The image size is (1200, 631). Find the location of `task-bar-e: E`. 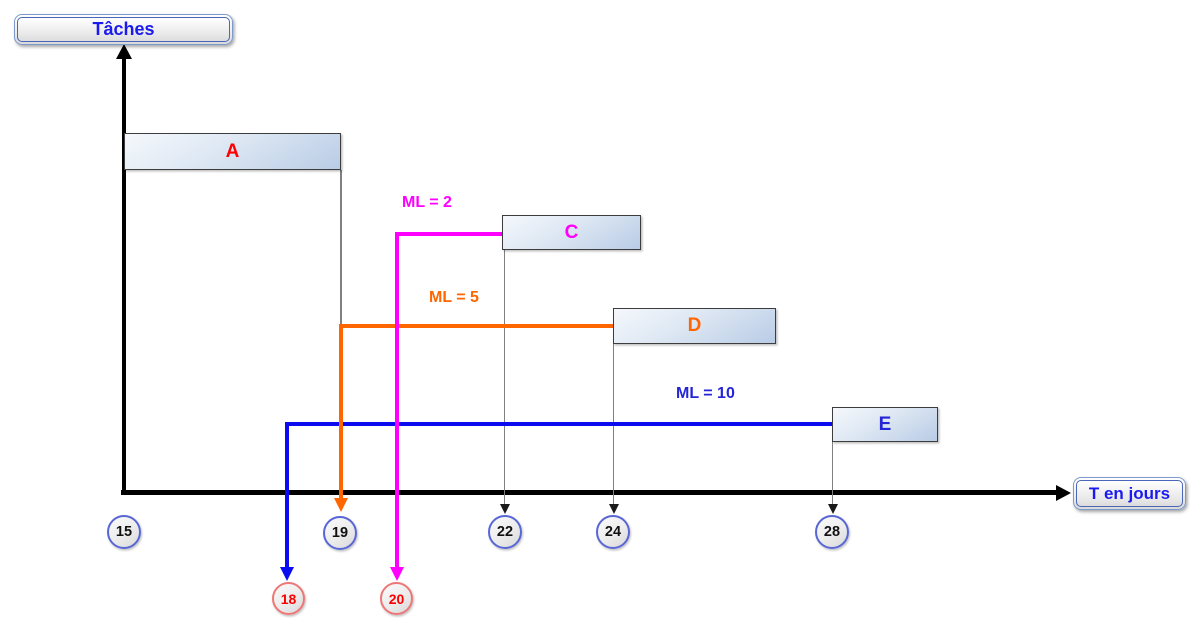

task-bar-e: E is located at coordinates (885, 424).